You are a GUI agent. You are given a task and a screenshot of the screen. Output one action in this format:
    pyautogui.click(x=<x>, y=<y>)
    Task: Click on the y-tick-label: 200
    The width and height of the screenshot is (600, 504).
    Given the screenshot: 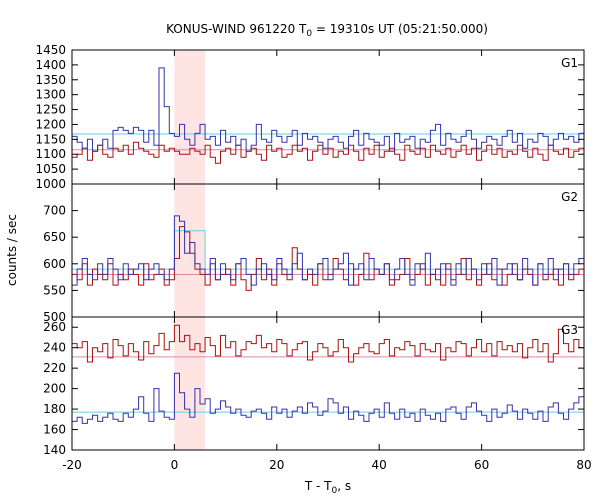 What is the action you would take?
    pyautogui.click(x=54, y=389)
    